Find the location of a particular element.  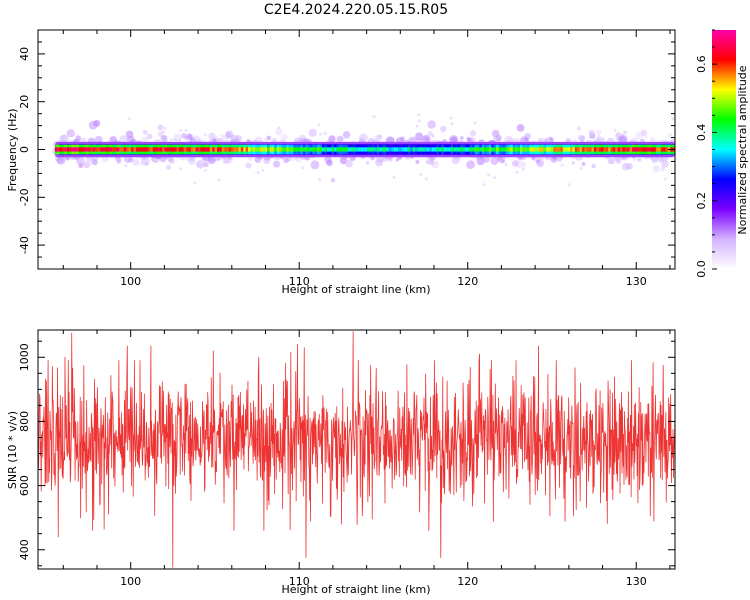

spectrogram-marks is located at coordinates (363, 150).